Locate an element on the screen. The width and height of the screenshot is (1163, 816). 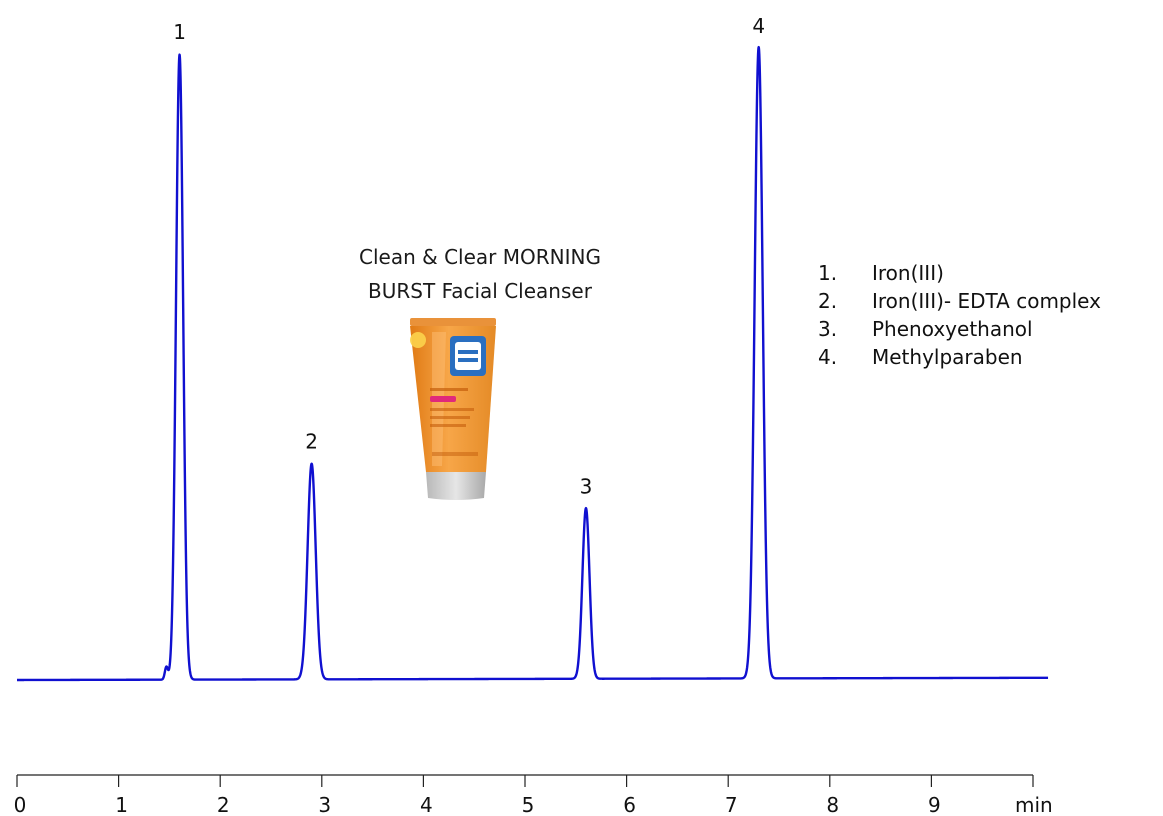
legend-item: 3. Phenoxyethanol is located at coordinates (925, 329).